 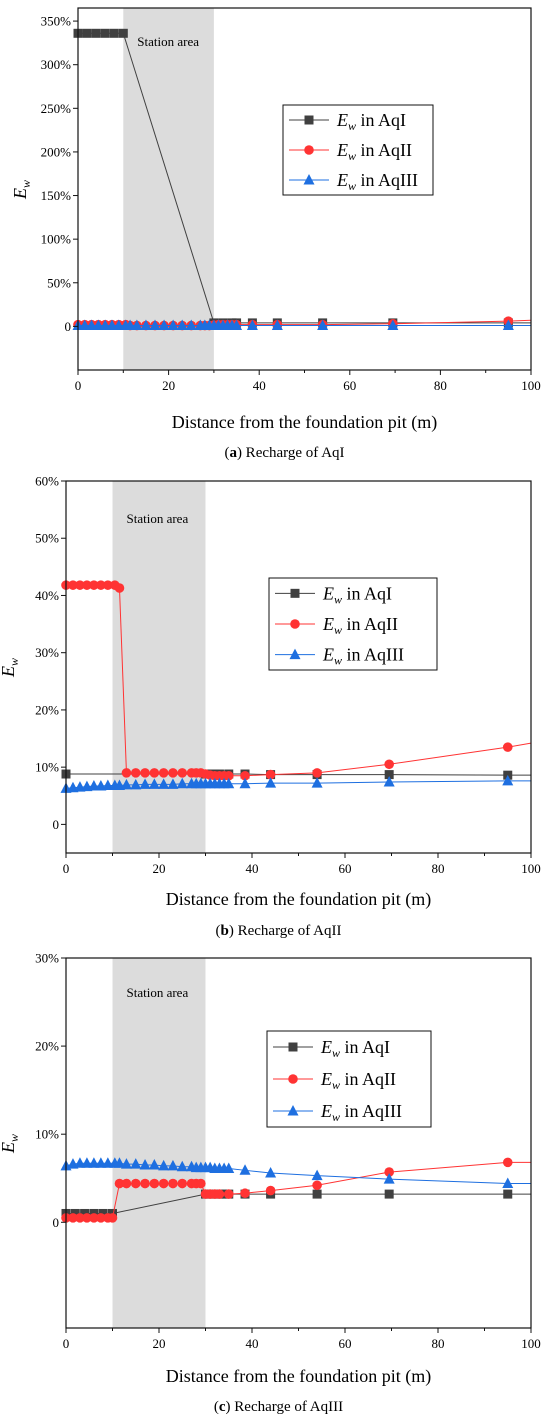 What do you see at coordinates (56, 1222) in the screenshot?
I see `y-tick-label: 0` at bounding box center [56, 1222].